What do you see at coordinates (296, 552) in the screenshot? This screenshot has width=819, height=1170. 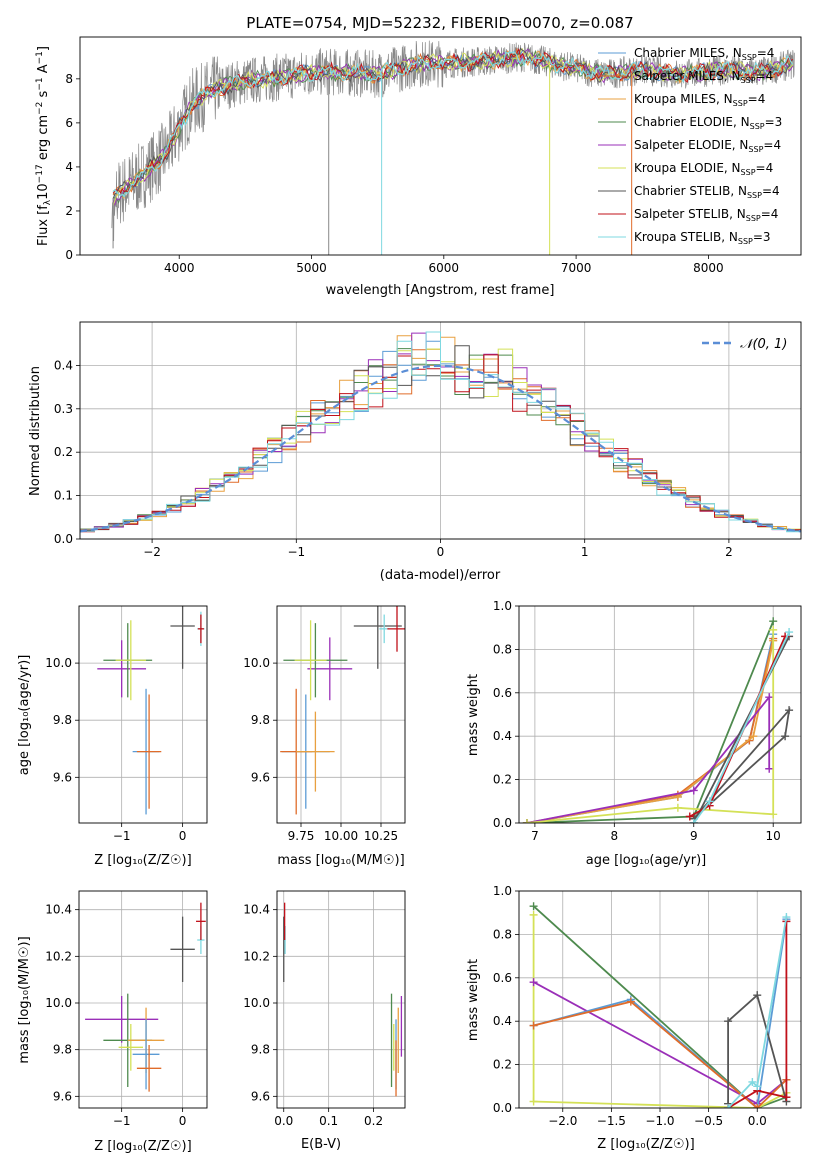 I see `residuals-x-tick-label: −1` at bounding box center [296, 552].